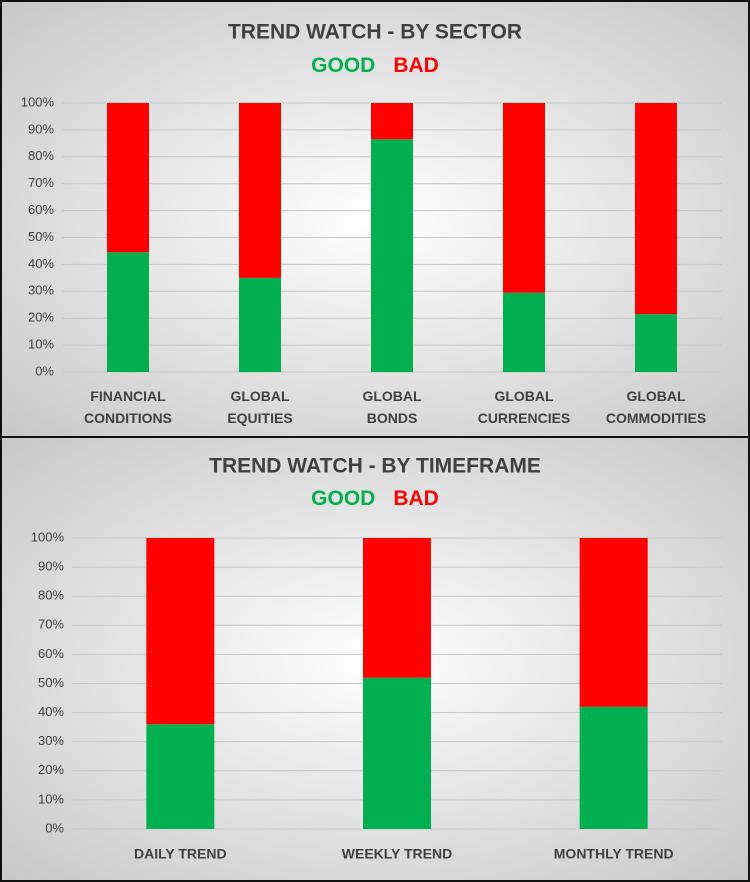  Describe the element at coordinates (397, 854) in the screenshot. I see `x-tick-label: WEEKLY TREND` at that location.